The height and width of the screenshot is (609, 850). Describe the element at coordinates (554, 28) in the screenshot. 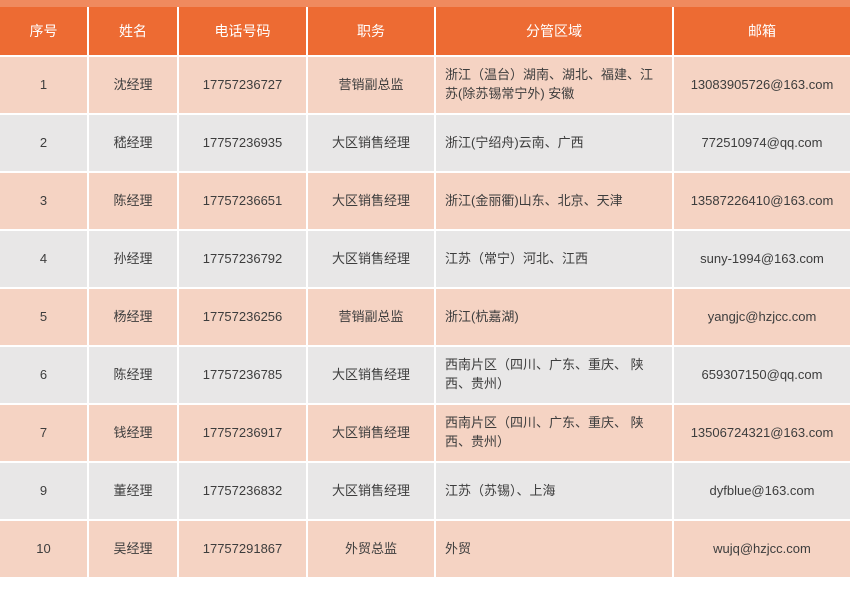

I see `column-header-region: 分管区域` at that location.